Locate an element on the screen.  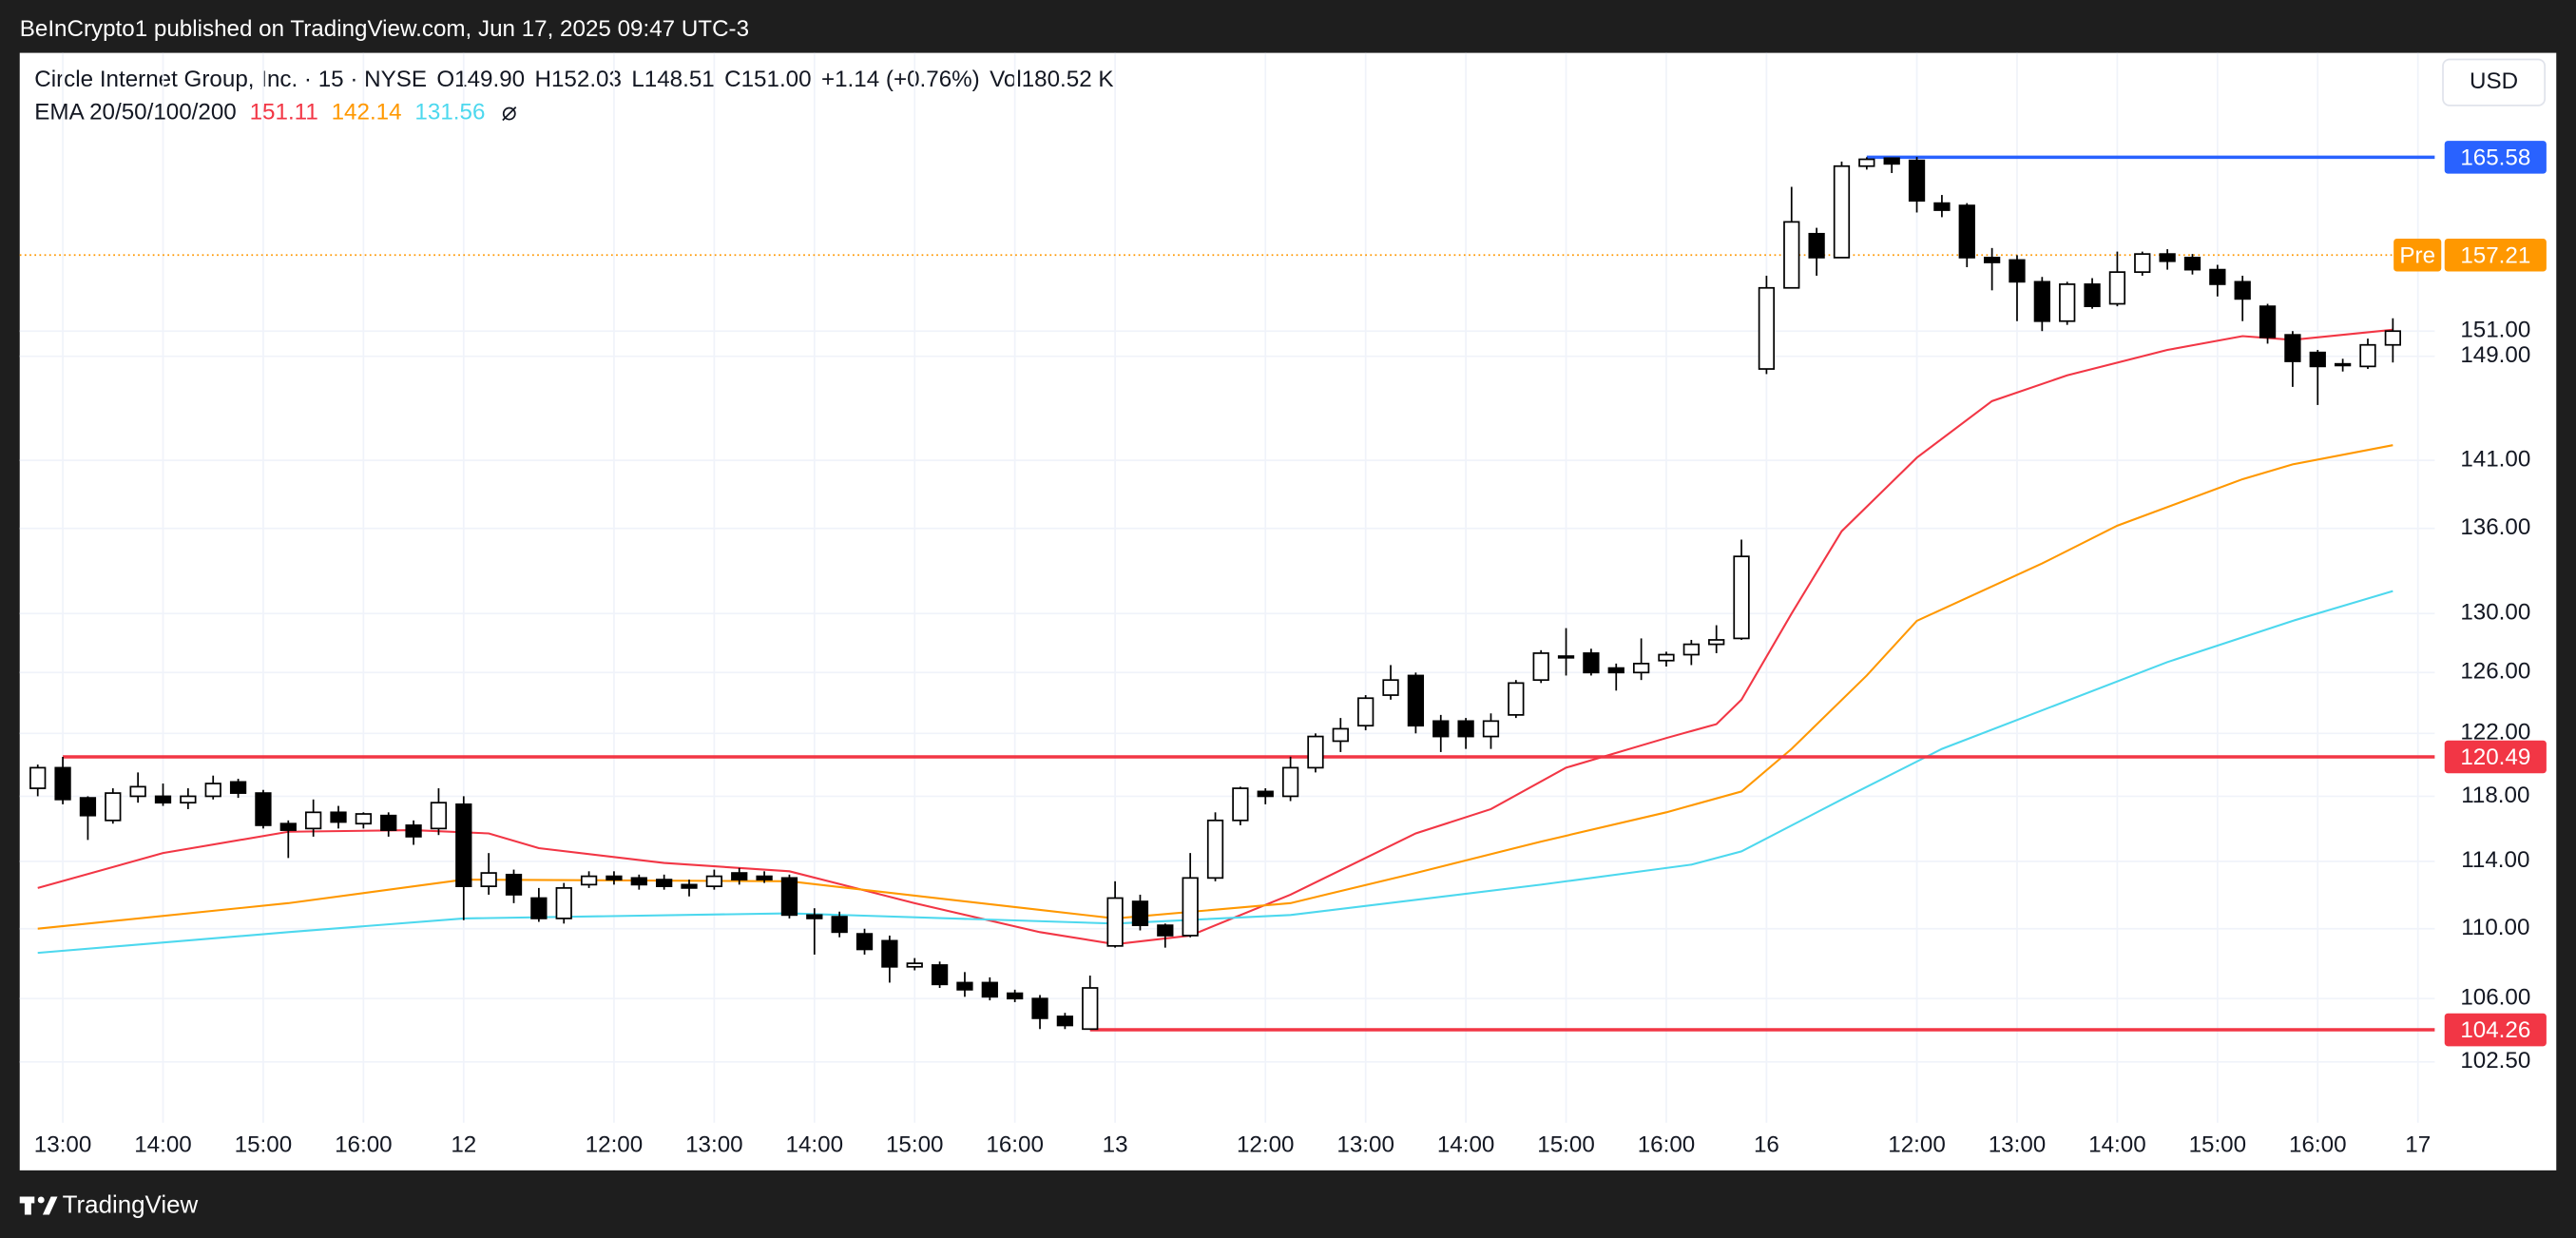
y-tick-label: 110.00 is located at coordinates (2495, 928).